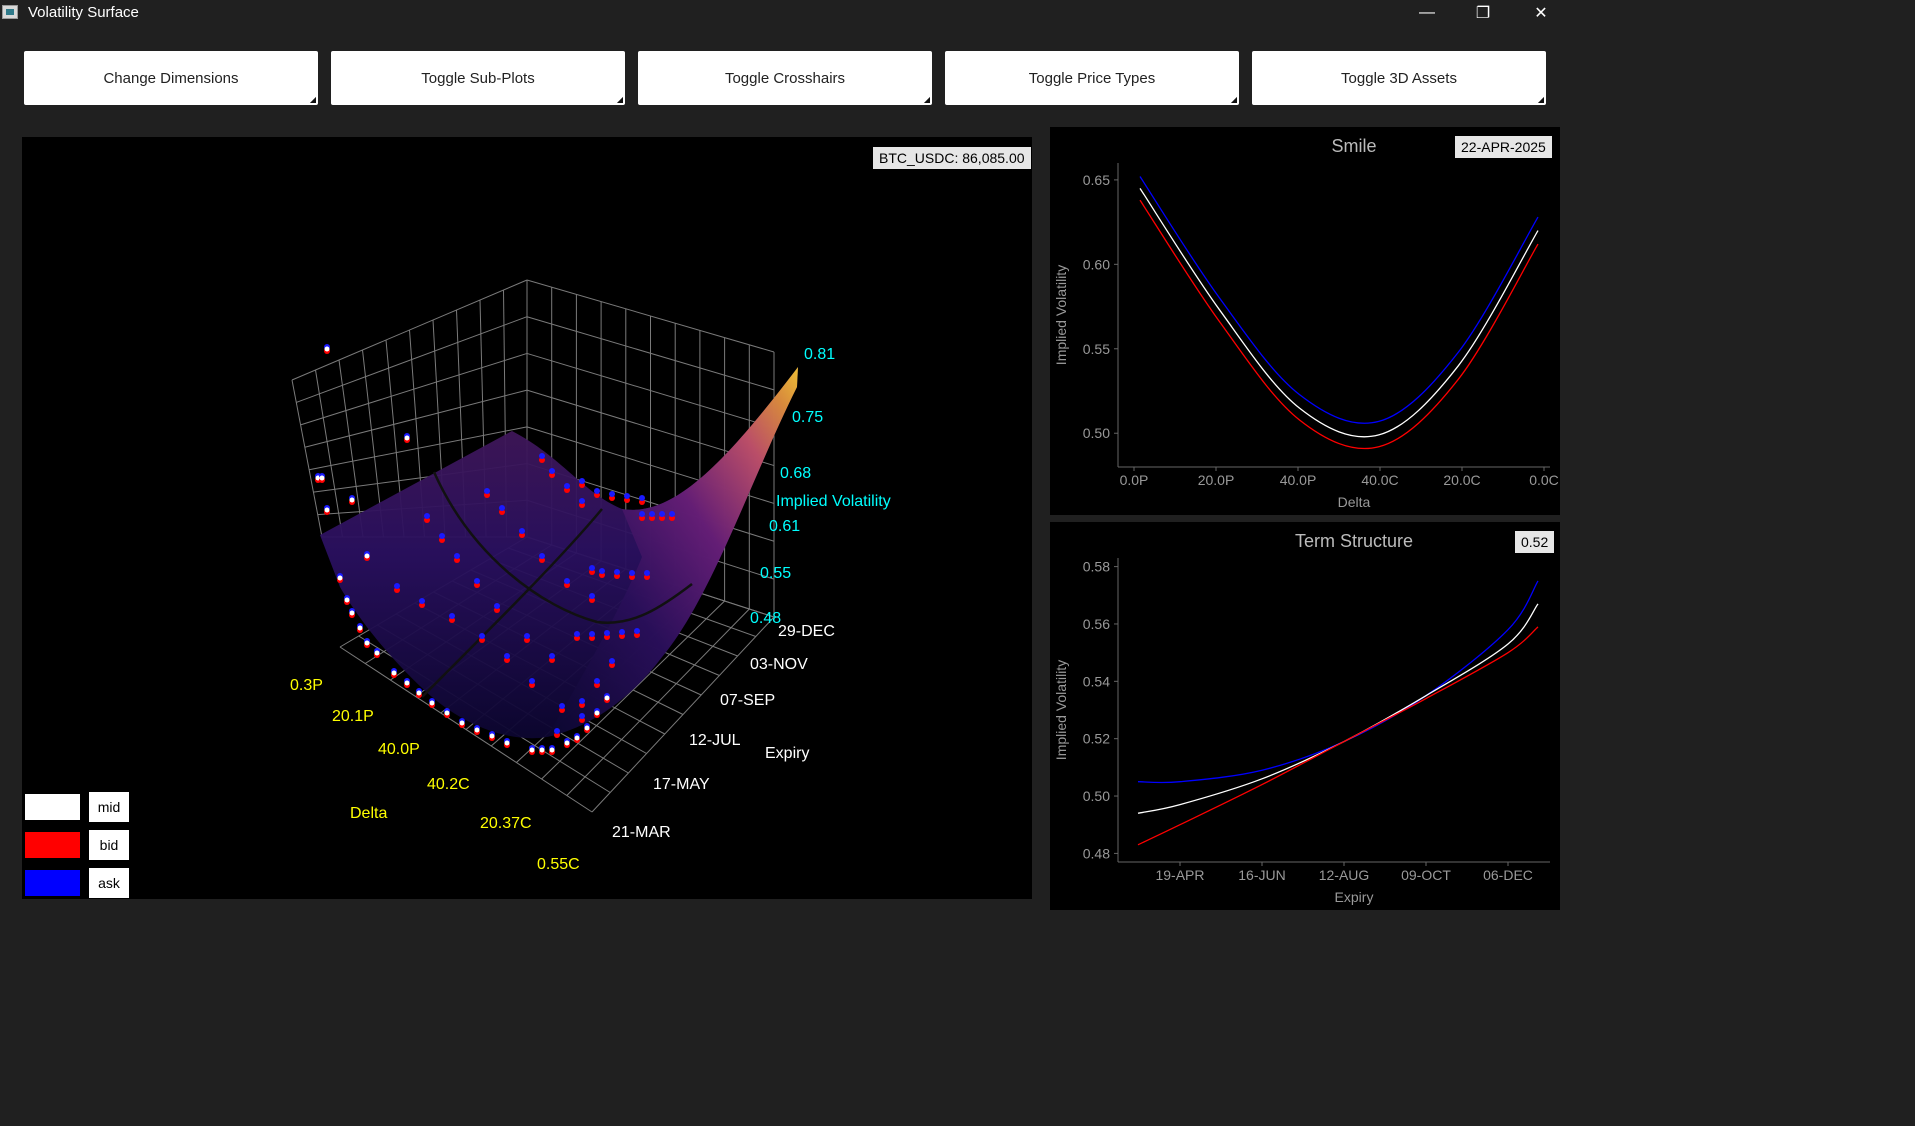 The height and width of the screenshot is (1126, 1915). Describe the element at coordinates (52, 845) in the screenshot. I see `legend-swatch-bid` at that location.